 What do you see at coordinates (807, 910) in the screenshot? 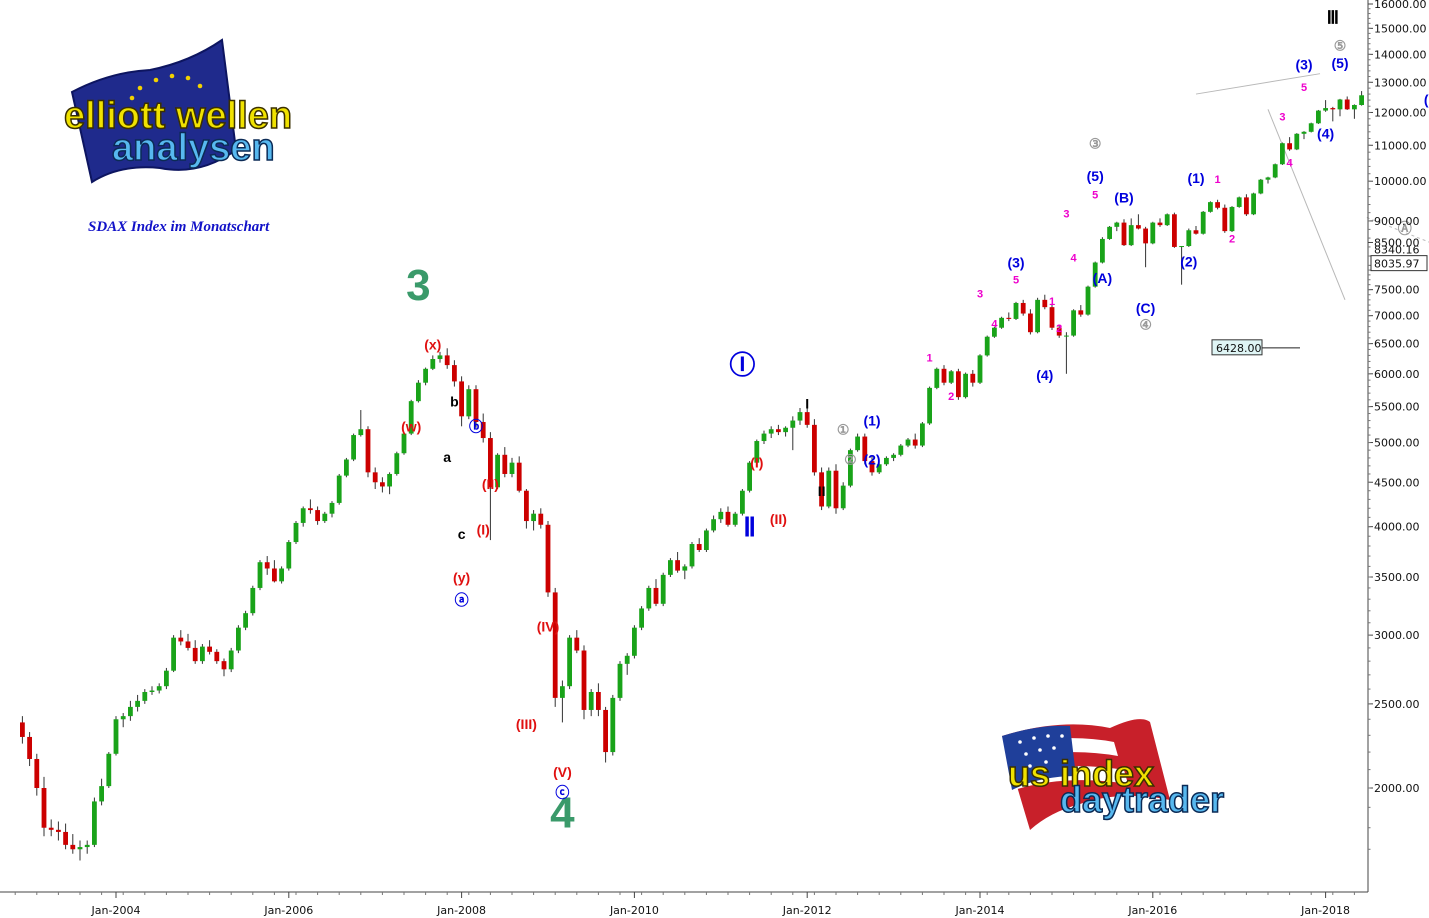
I see `x-tick-label: Jan-2012` at bounding box center [807, 910].